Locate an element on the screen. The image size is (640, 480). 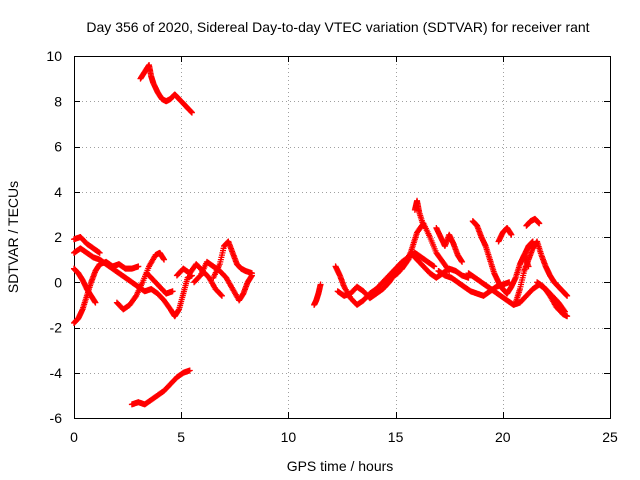
x-tick-label: 25 is located at coordinates (610, 437).